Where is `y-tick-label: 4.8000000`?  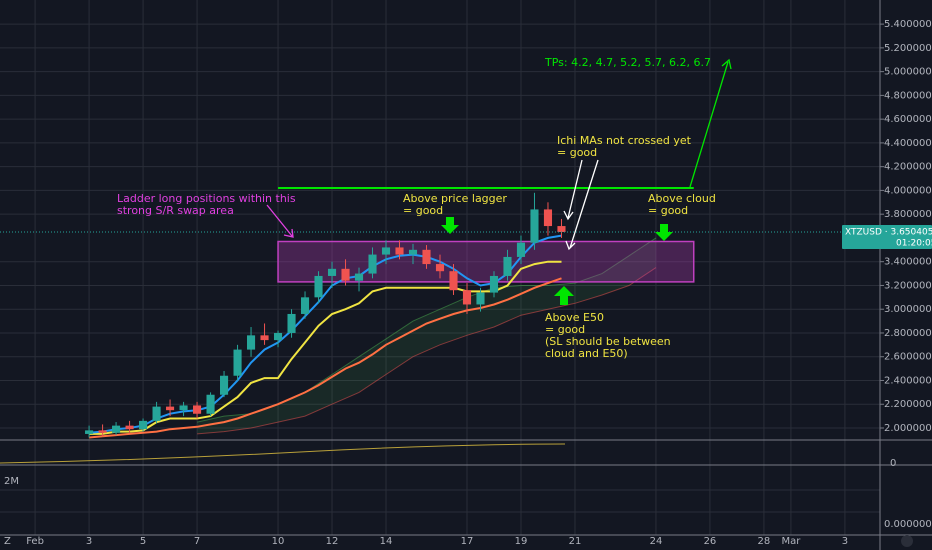 y-tick-label: 4.8000000 is located at coordinates (908, 95).